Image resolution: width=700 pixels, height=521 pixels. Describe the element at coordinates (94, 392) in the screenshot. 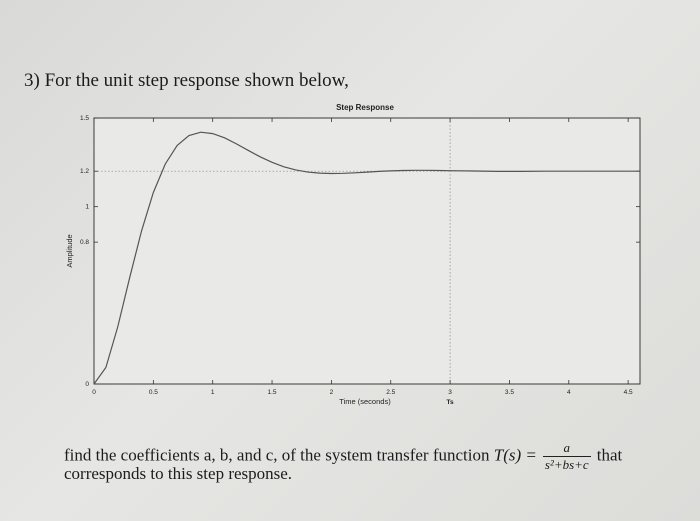

I see `x-tick-label: 0` at that location.